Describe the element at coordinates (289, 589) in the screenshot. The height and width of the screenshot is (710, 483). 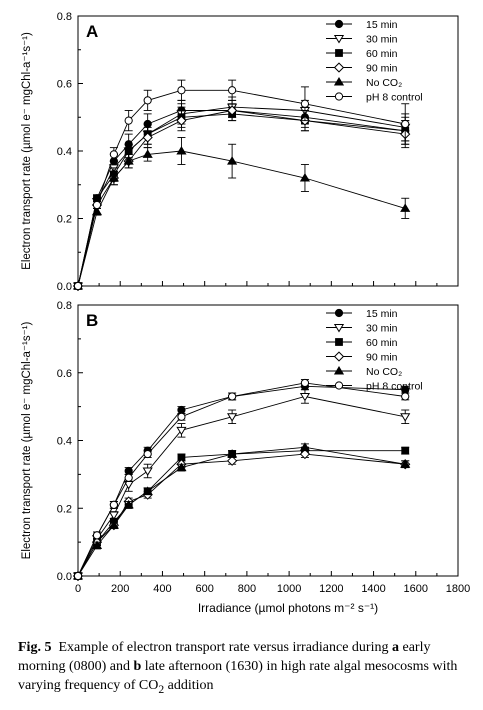
I see `panel-b-xtick-label: 1000` at that location.